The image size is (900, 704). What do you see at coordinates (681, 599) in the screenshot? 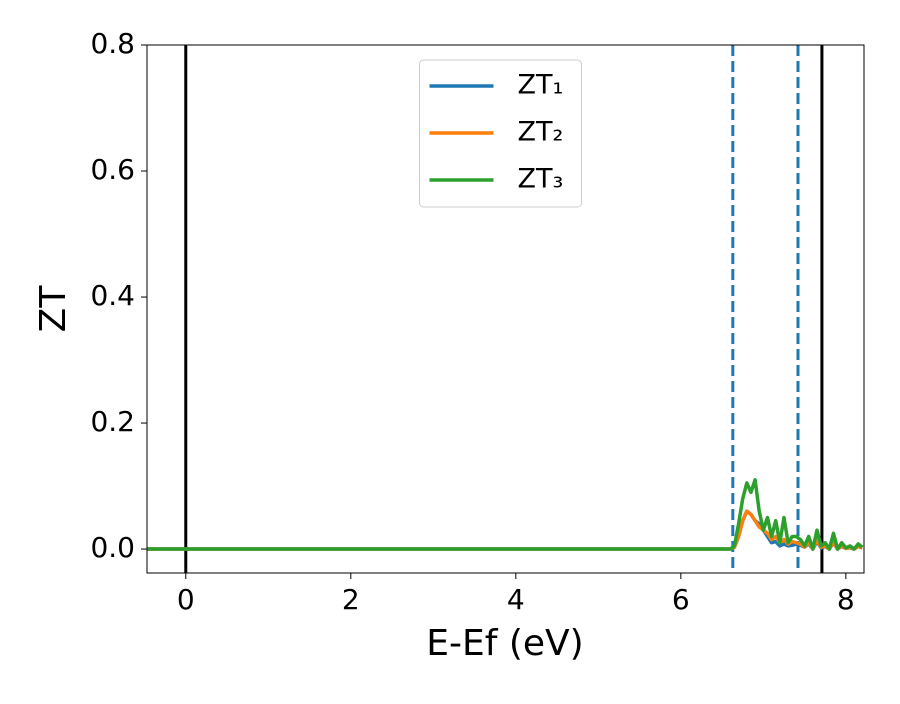
I see `x-tick-label: 6` at bounding box center [681, 599].